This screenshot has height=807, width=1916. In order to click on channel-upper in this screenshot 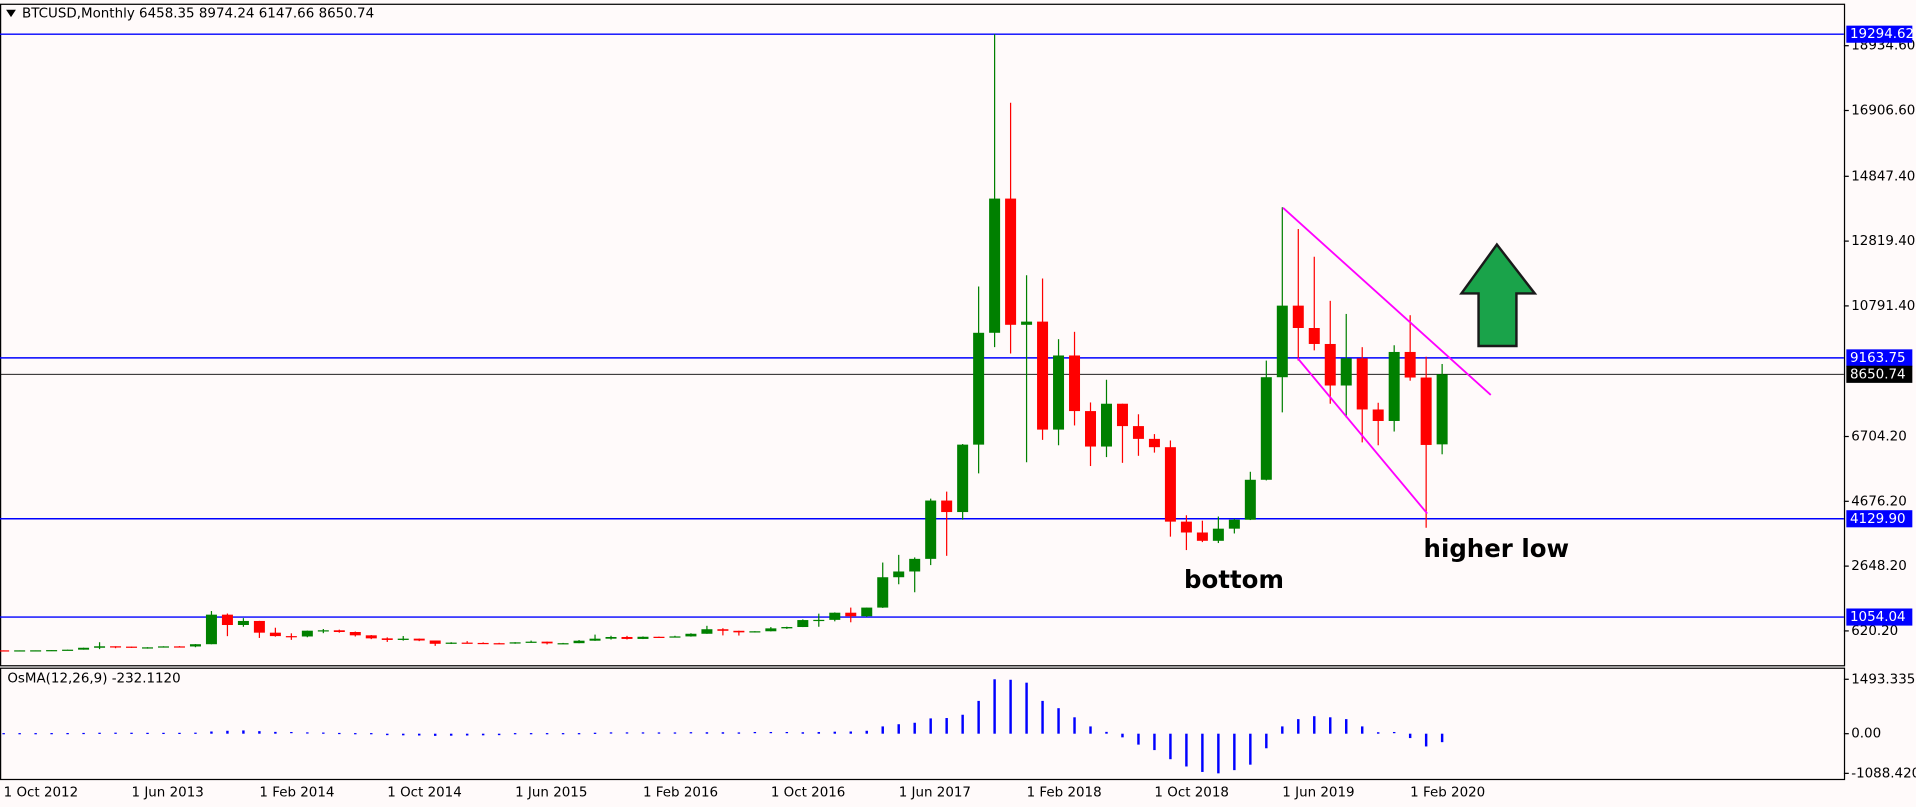, I will do `click(1387, 301)`.